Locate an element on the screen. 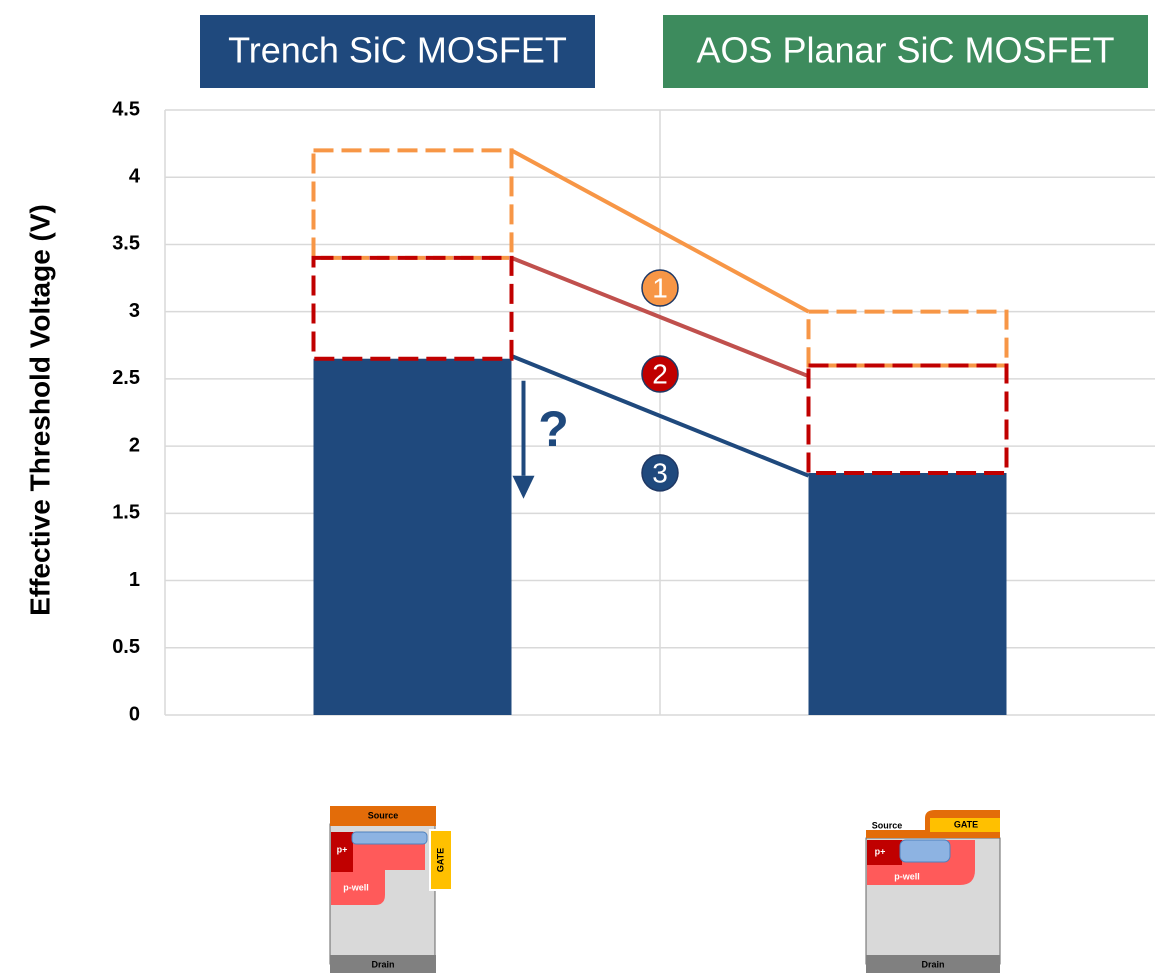 This screenshot has width=1155, height=978. step-label: 2 is located at coordinates (660, 373).